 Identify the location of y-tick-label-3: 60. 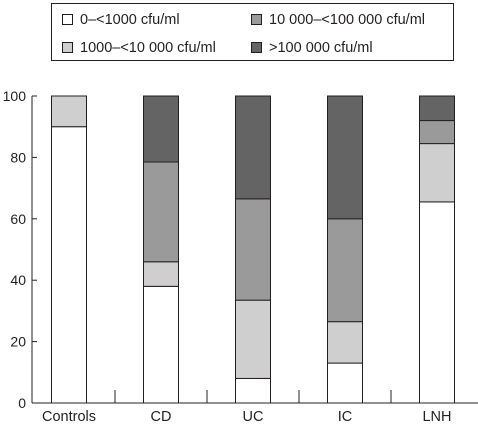
(18, 219).